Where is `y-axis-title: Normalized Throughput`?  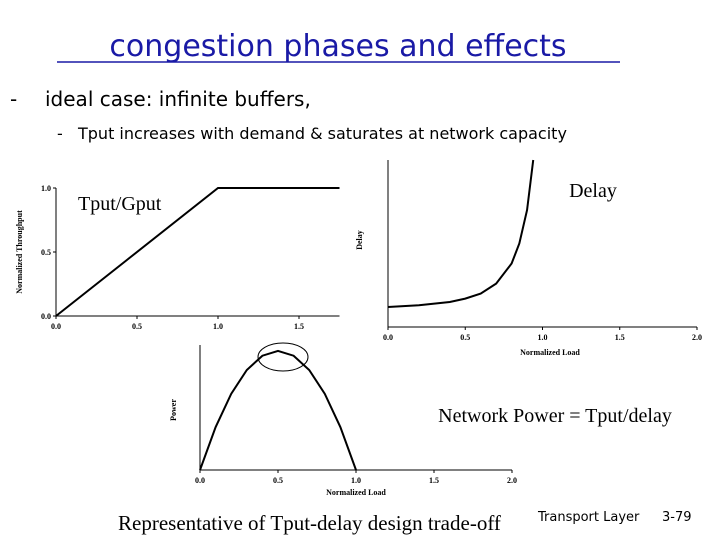 y-axis-title: Normalized Throughput is located at coordinates (19, 252).